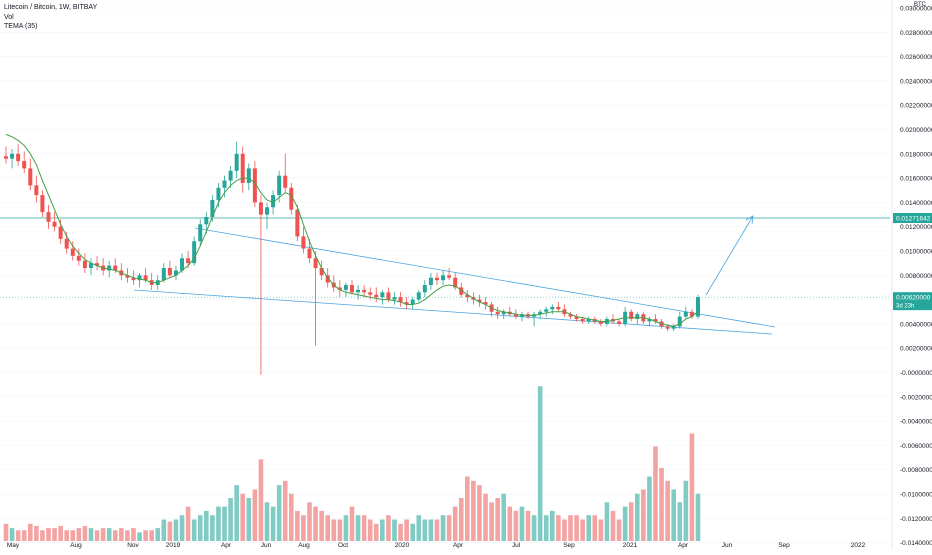 The image size is (932, 555). What do you see at coordinates (304, 545) in the screenshot?
I see `x-tick-label: Aug` at bounding box center [304, 545].